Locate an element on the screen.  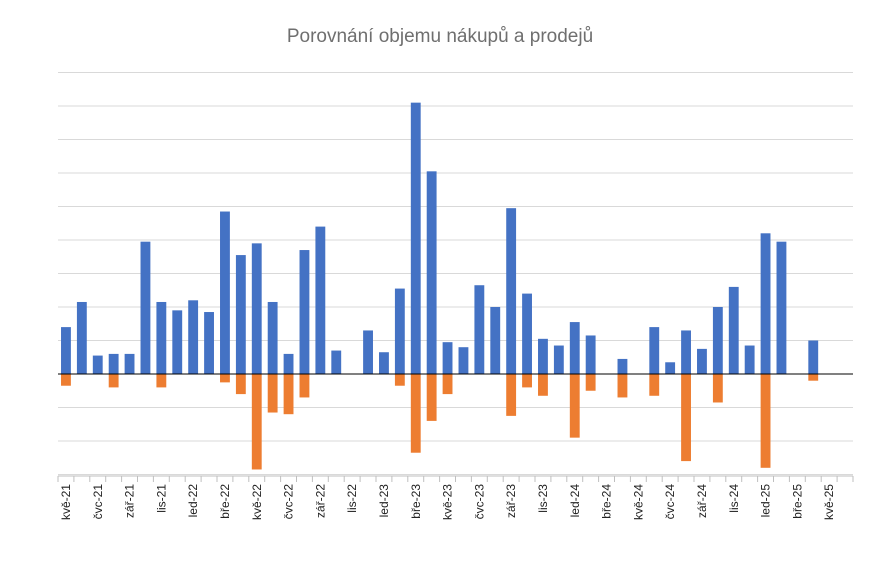
tick-label: led-22 is located at coordinates (193, 501).